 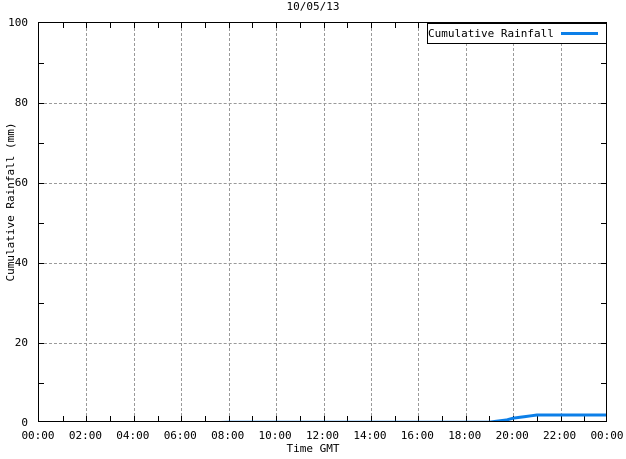 I want to click on x-axis-tick-label: 18:00, so click(x=465, y=435).